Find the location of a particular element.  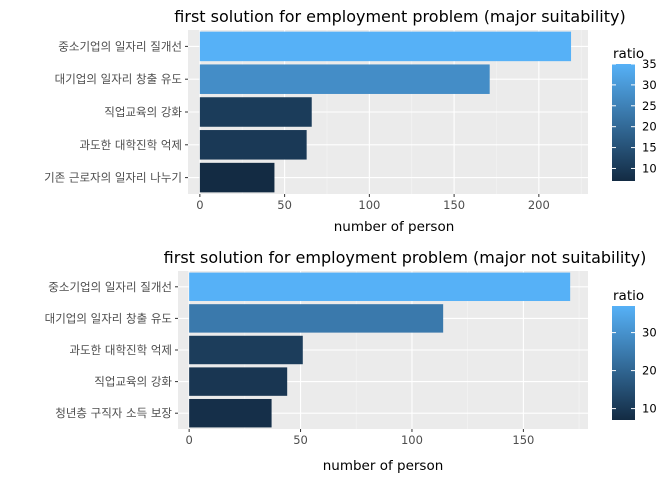

legend-tick-label: 35 is located at coordinates (649, 64).